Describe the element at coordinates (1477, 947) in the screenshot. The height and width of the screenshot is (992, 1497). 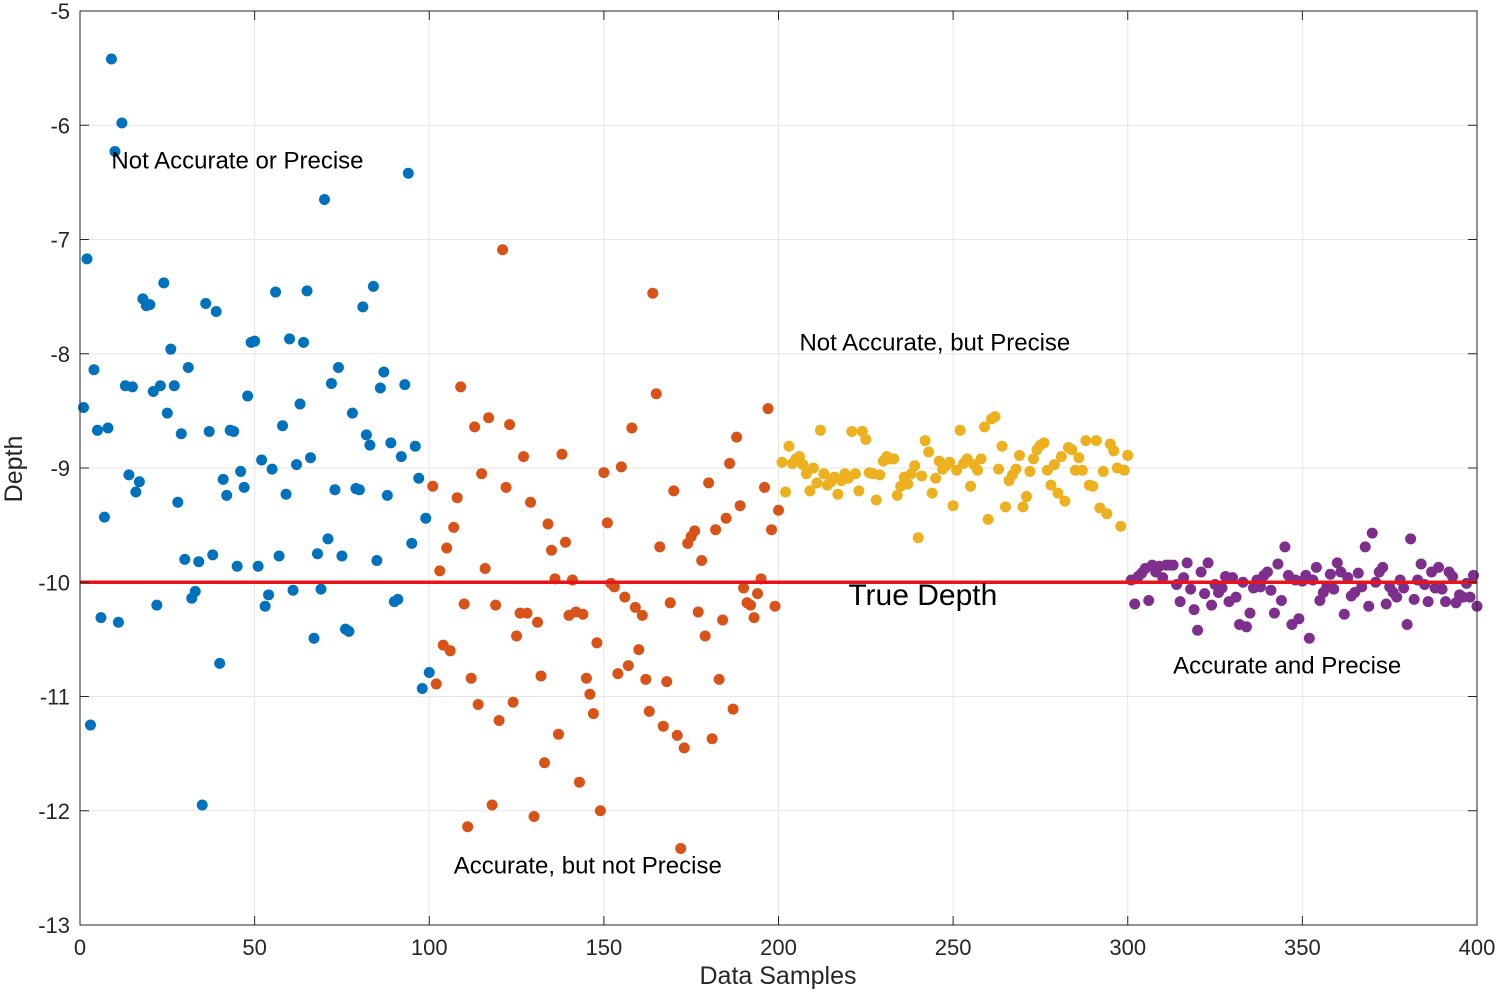
I see `x-tick-label: 400` at that location.